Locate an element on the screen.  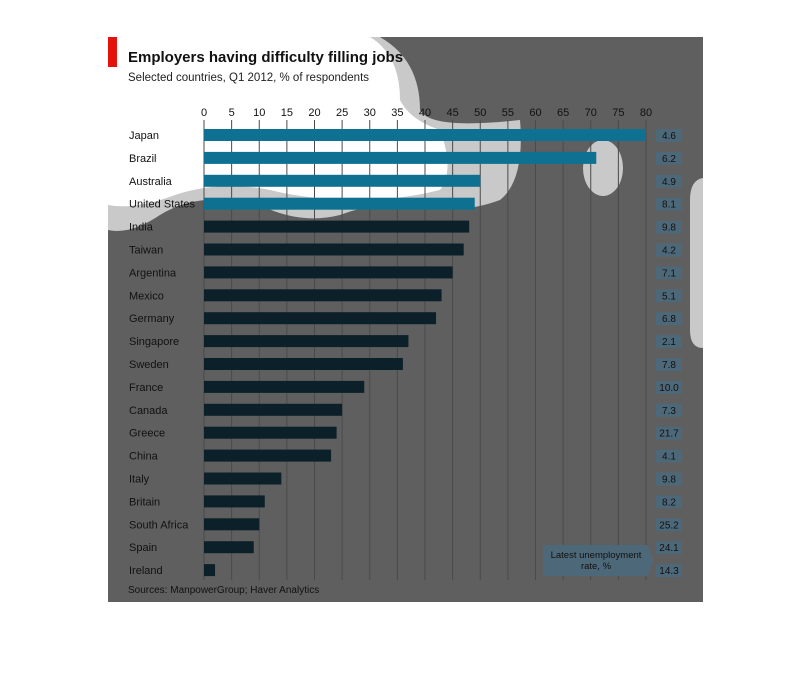
category-label: Singapore is located at coordinates (154, 342).